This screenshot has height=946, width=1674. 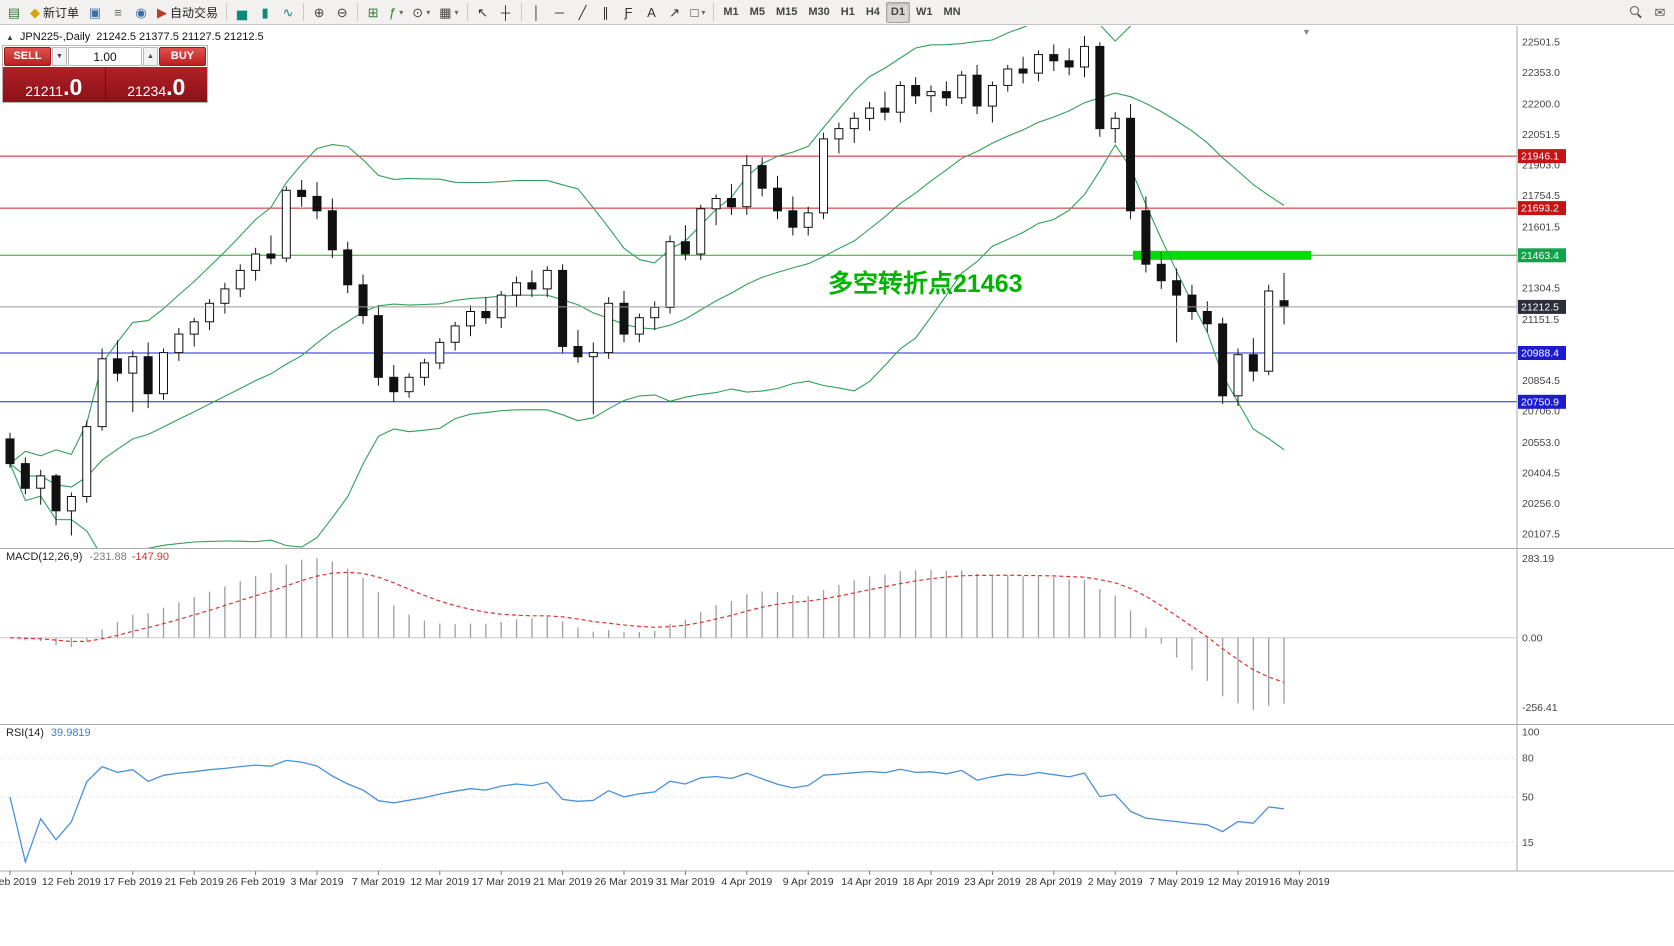 I want to click on tile-windows-button: ⊞, so click(x=373, y=12).